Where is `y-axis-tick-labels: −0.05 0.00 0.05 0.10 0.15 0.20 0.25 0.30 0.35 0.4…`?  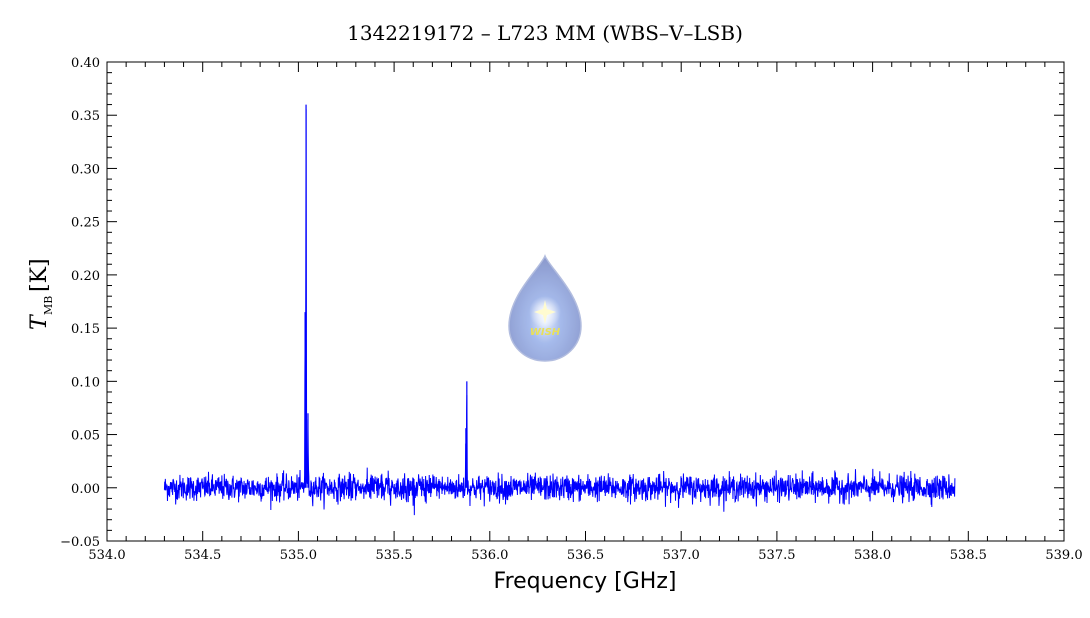 y-axis-tick-labels: −0.05 0.00 0.05 0.10 0.15 0.20 0.25 0.30 0.35 0.4… is located at coordinates (80, 303).